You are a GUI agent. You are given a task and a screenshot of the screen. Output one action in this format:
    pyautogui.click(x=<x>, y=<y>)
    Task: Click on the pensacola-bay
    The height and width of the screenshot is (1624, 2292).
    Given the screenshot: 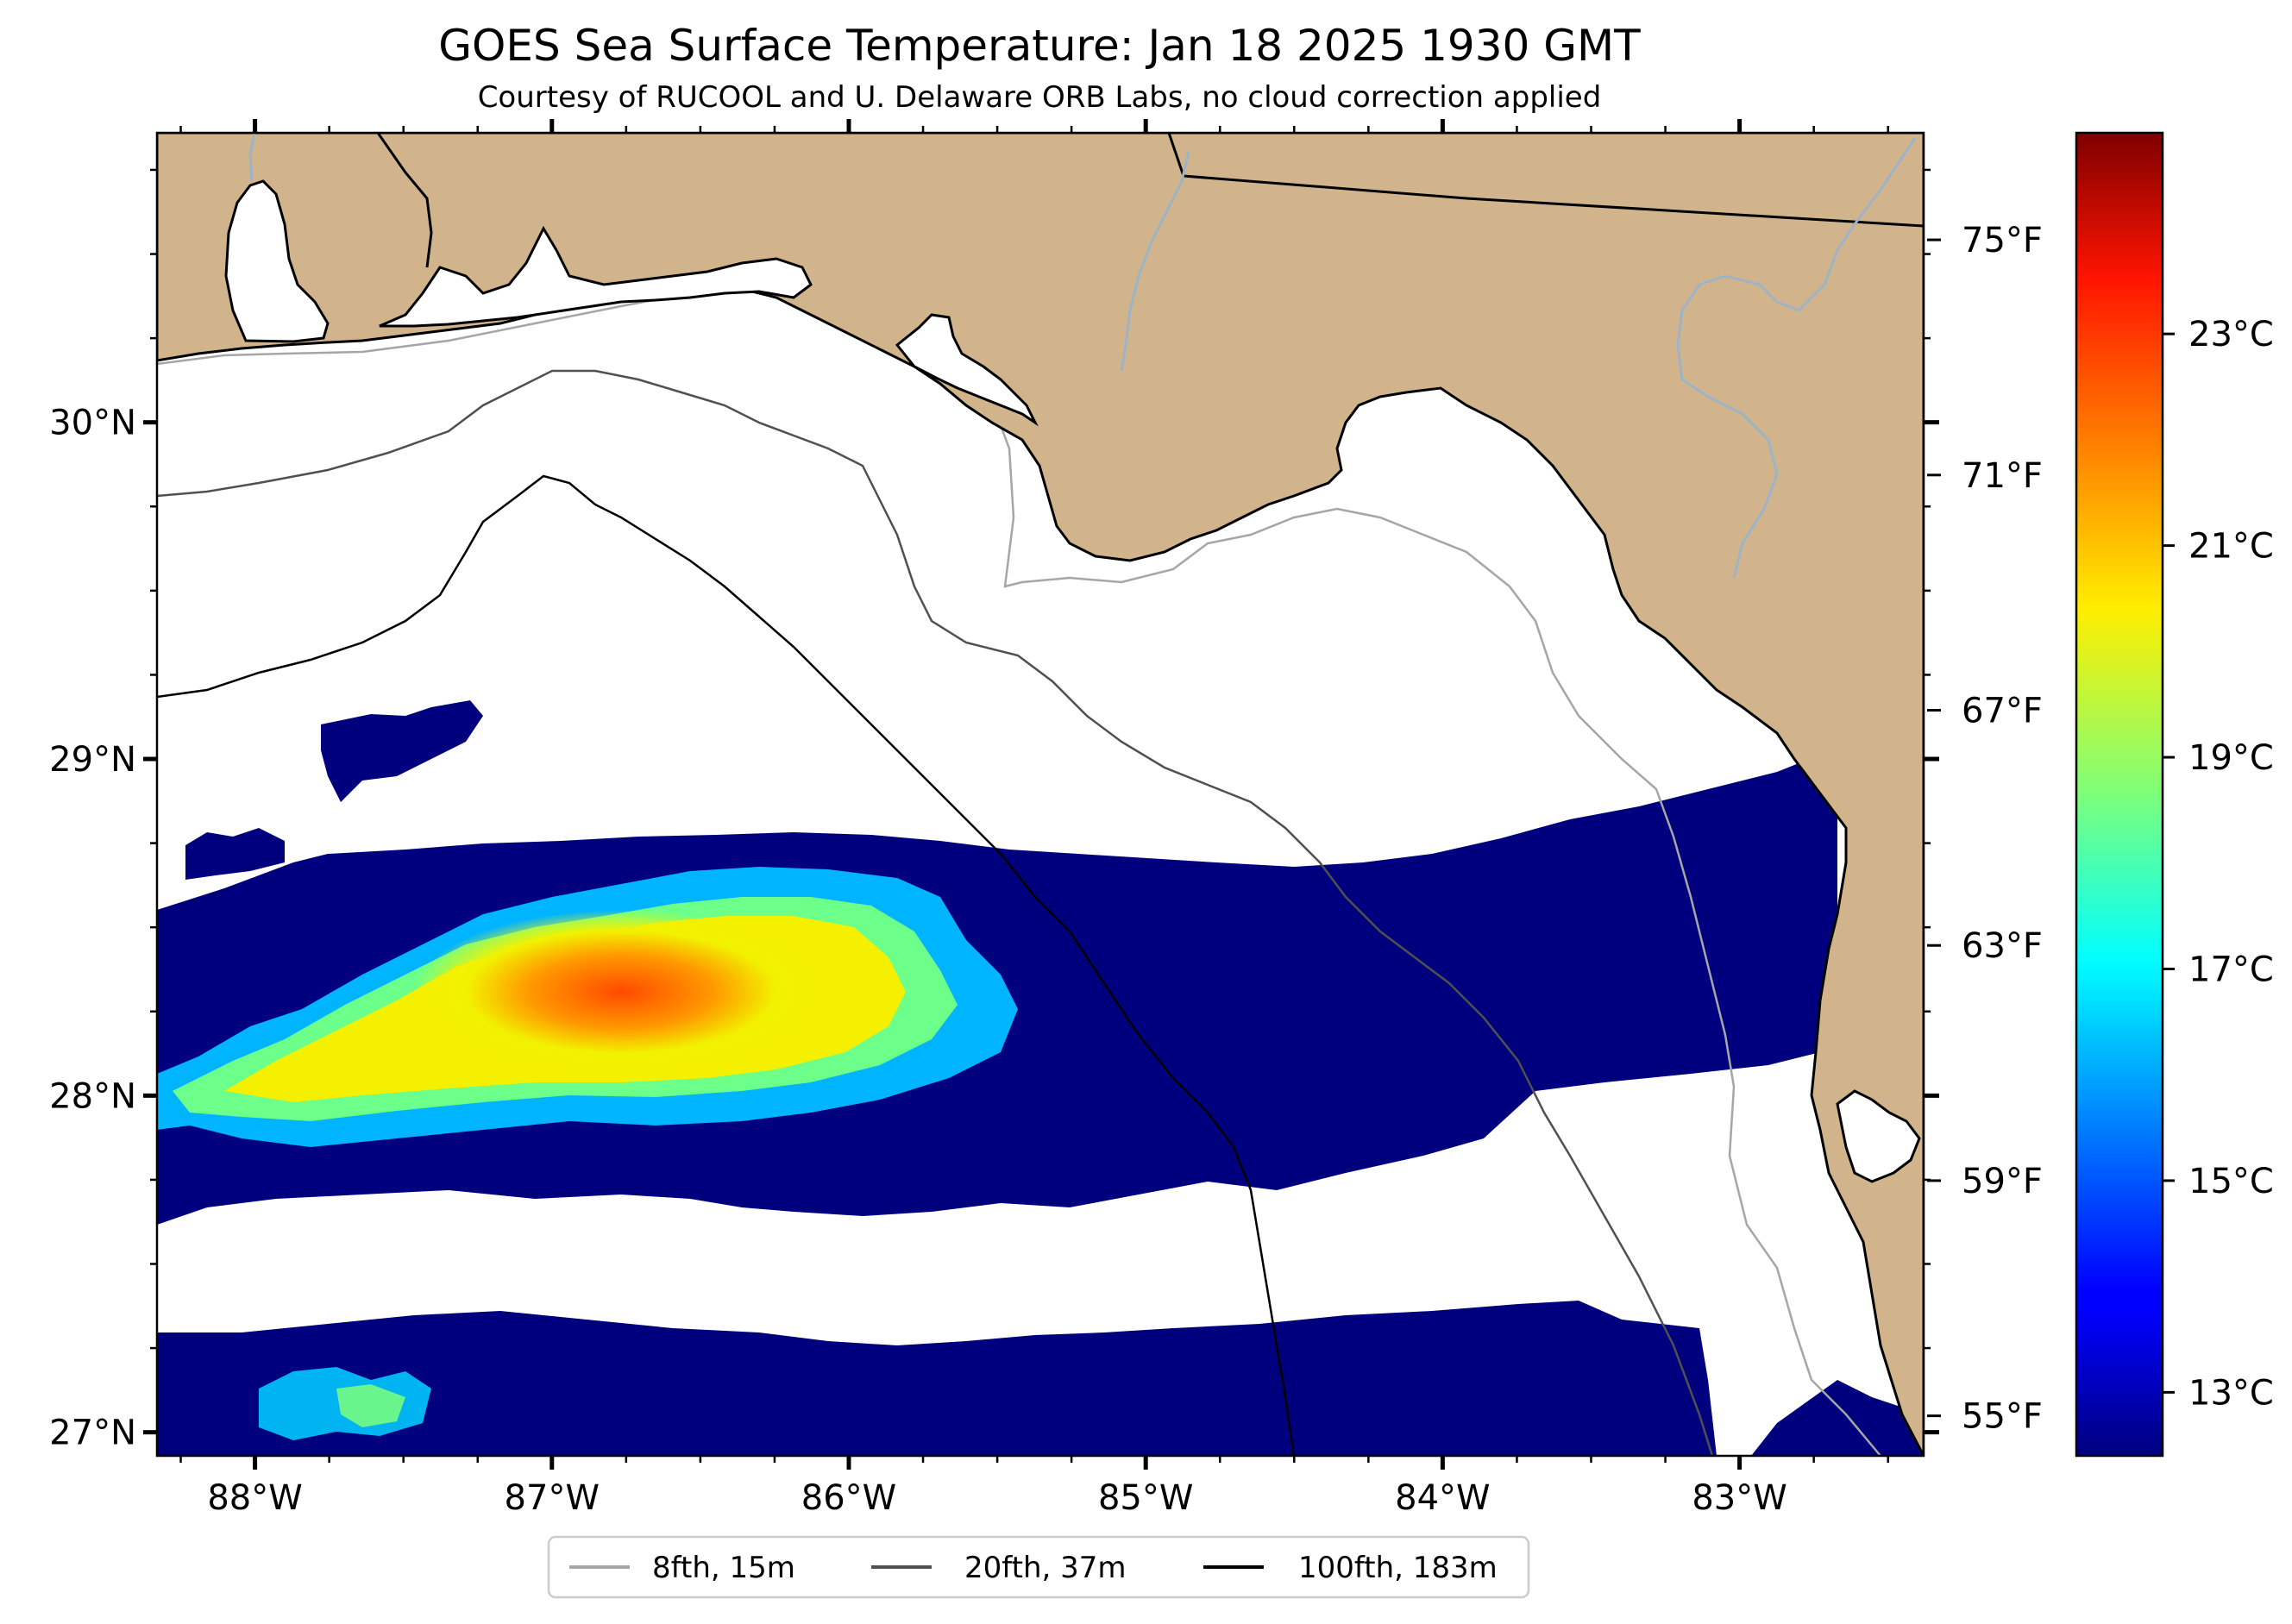 What is the action you would take?
    pyautogui.click(x=596, y=276)
    